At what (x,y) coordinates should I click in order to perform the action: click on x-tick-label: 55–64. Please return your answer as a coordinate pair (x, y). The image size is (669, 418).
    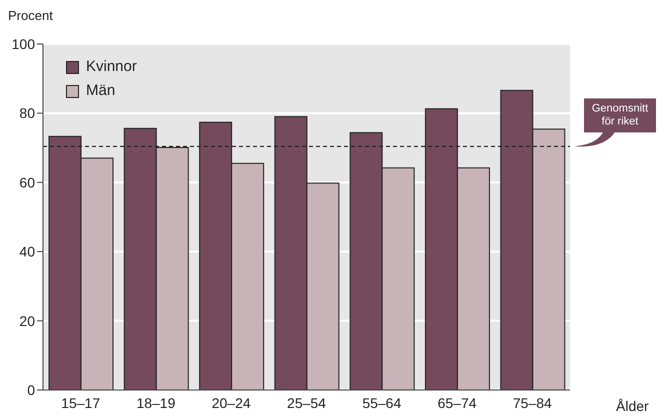
    Looking at the image, I should click on (382, 402).